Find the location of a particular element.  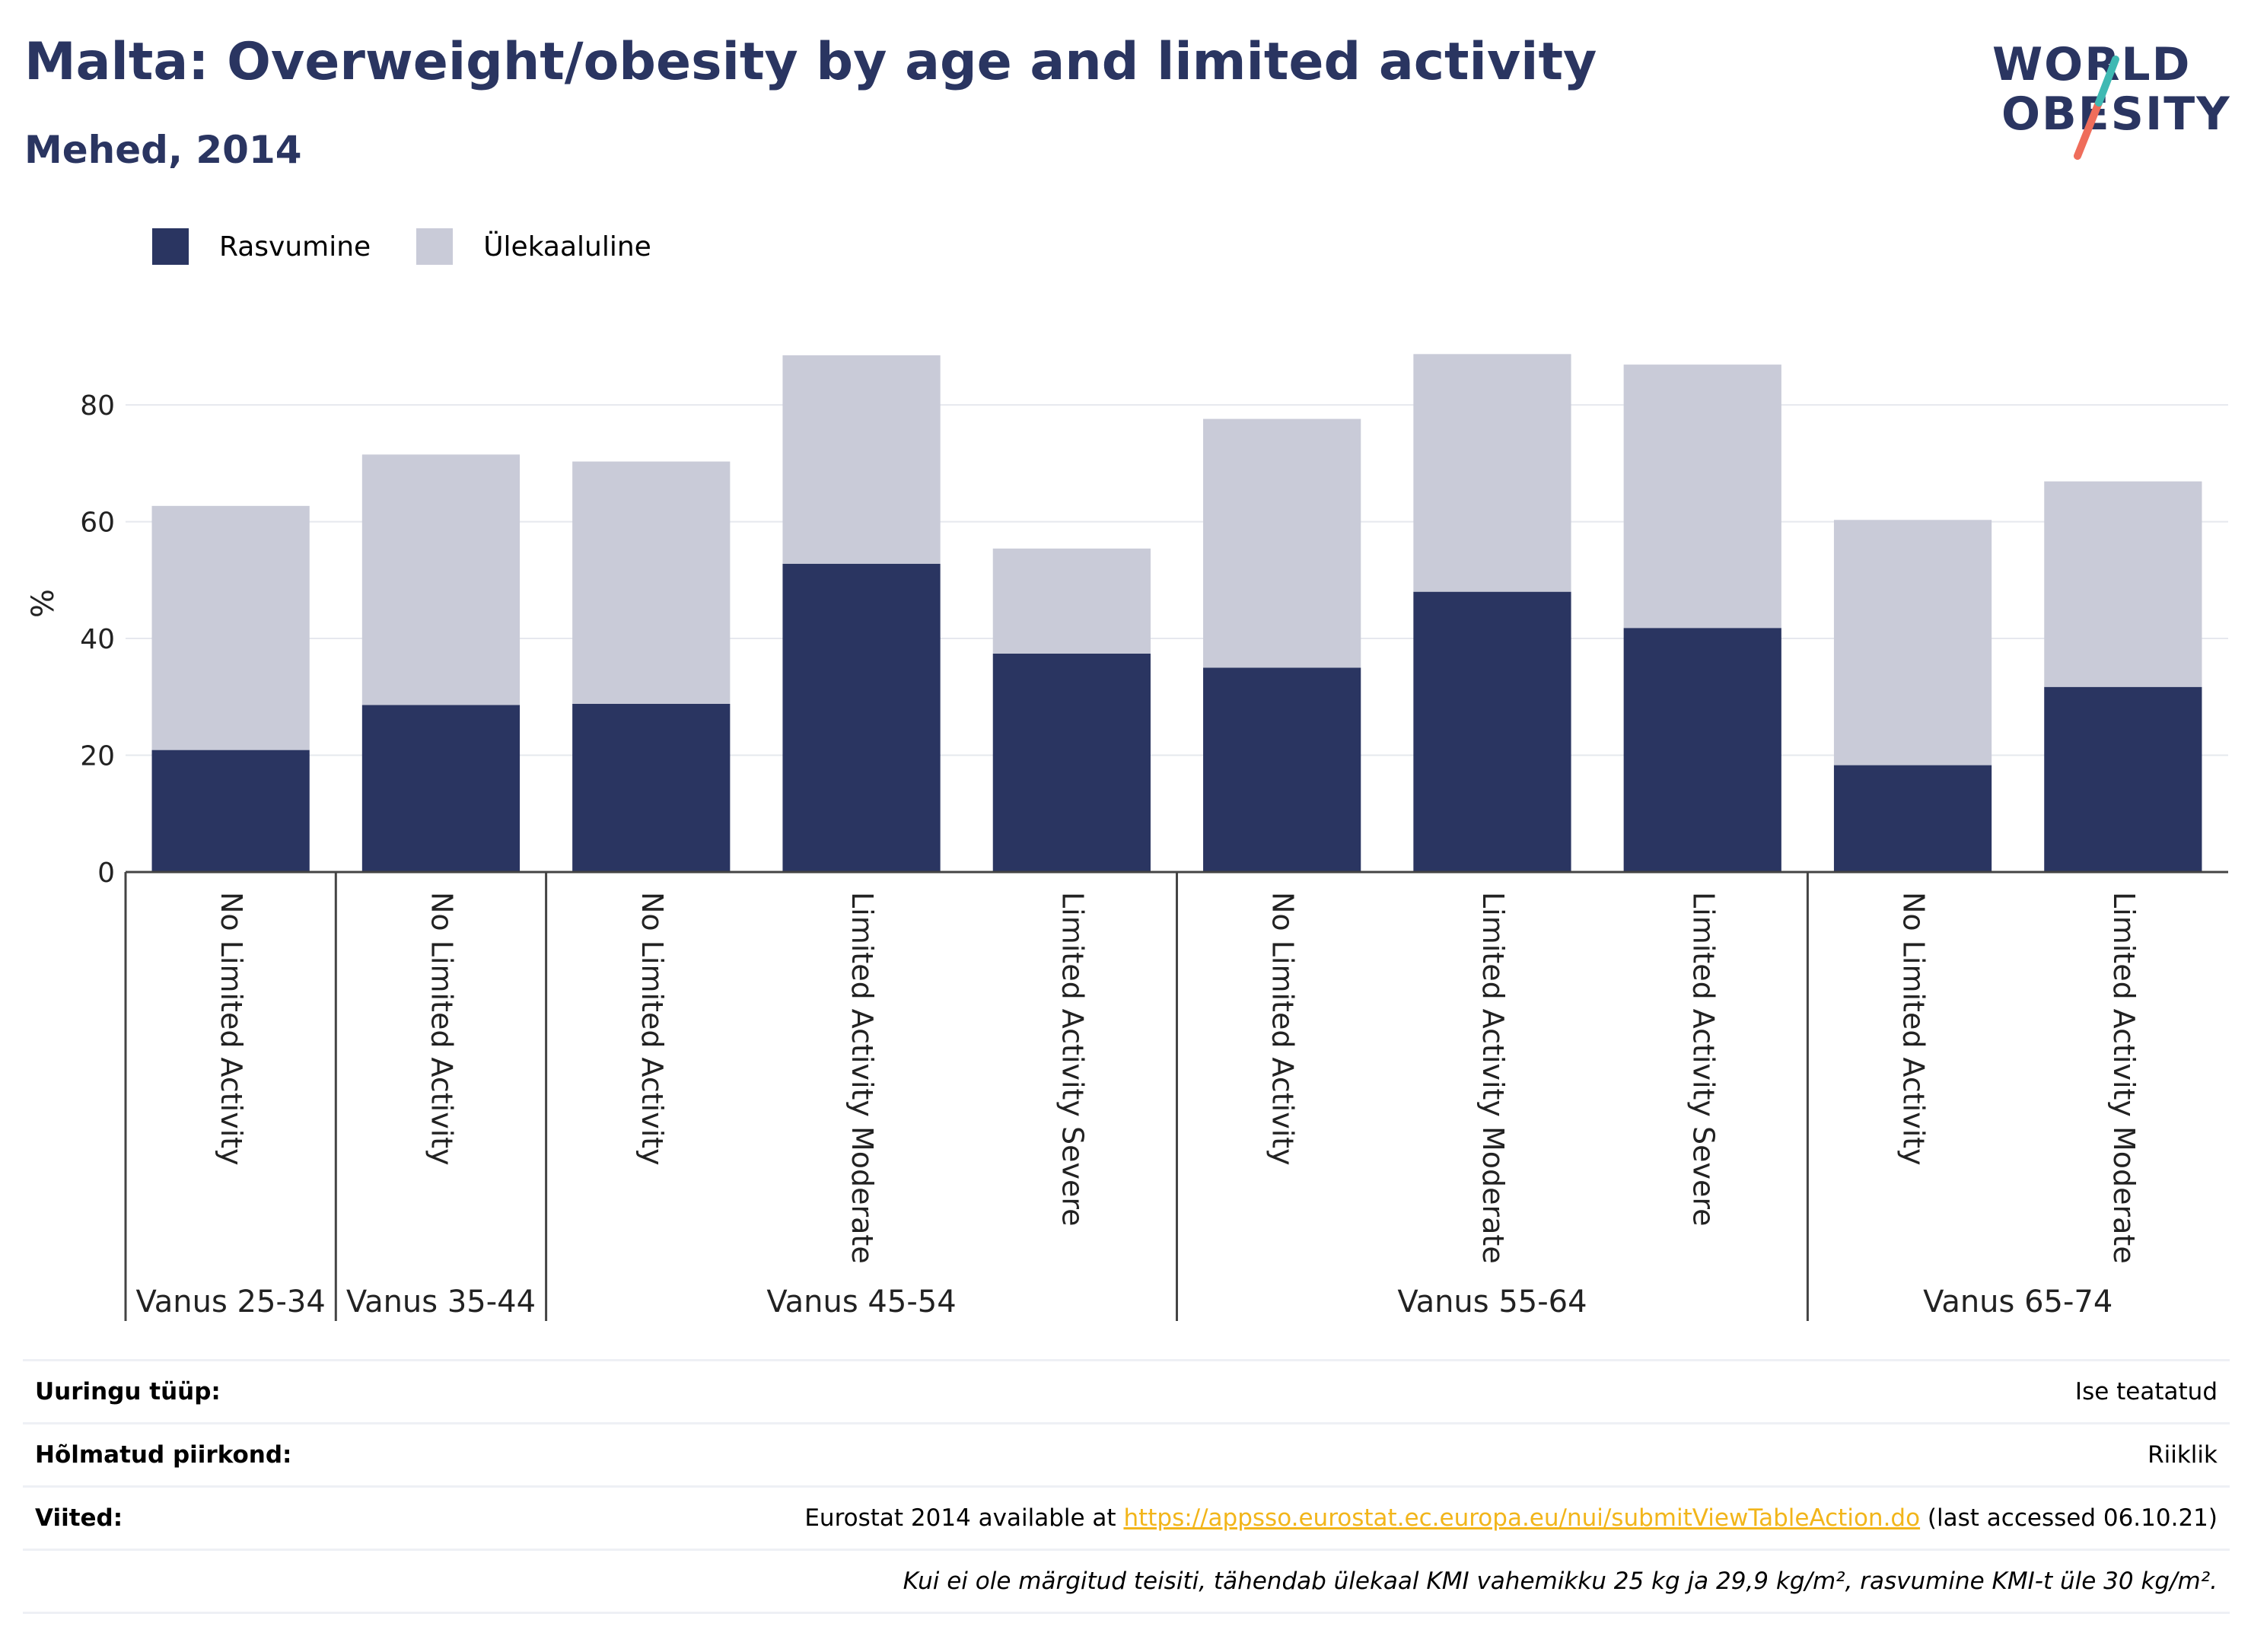

group-label: Vanus 25-34 is located at coordinates (231, 1301).